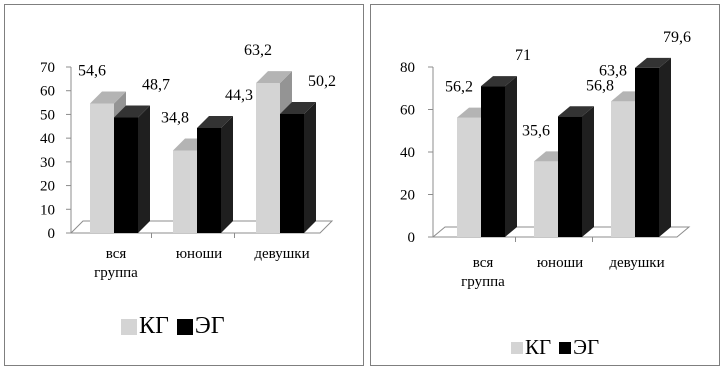 The height and width of the screenshot is (368, 724). What do you see at coordinates (47, 163) in the screenshot?
I see `y-tick-label: 30` at bounding box center [47, 163].